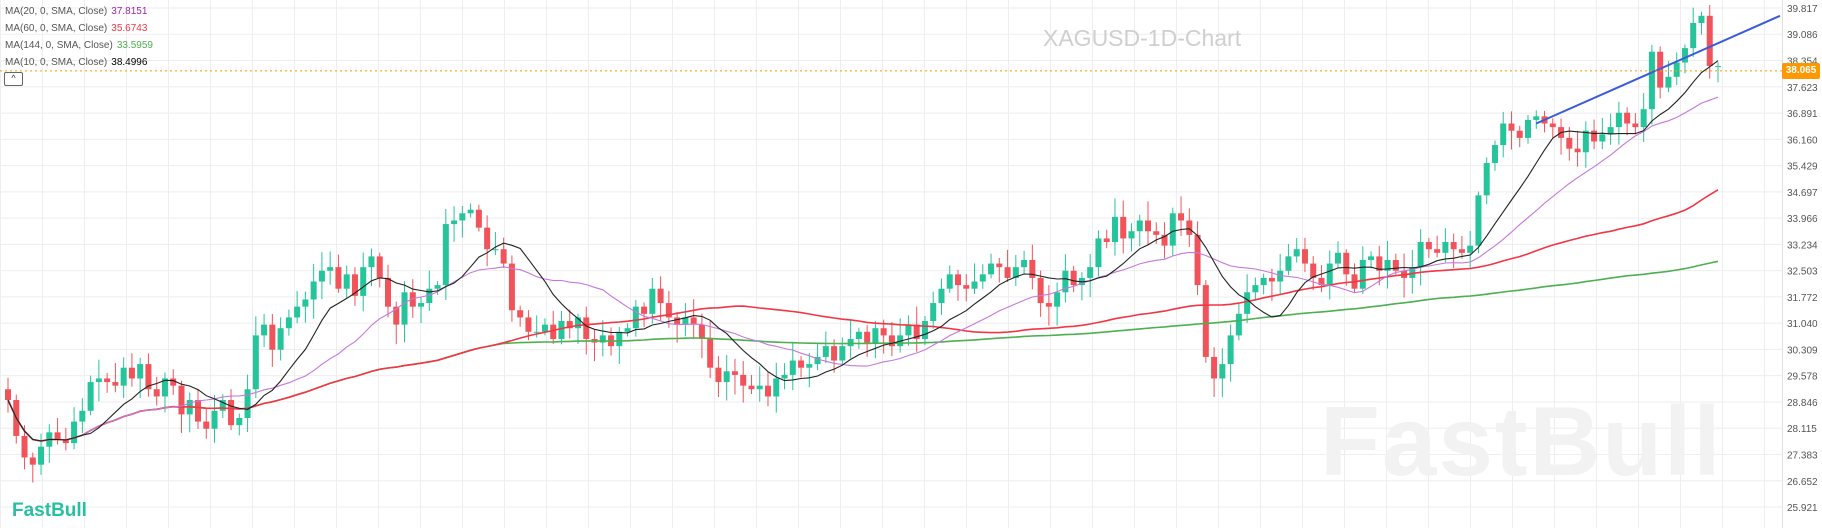 The image size is (1822, 528). I want to click on y-tick-label: 30.309, so click(1802, 350).